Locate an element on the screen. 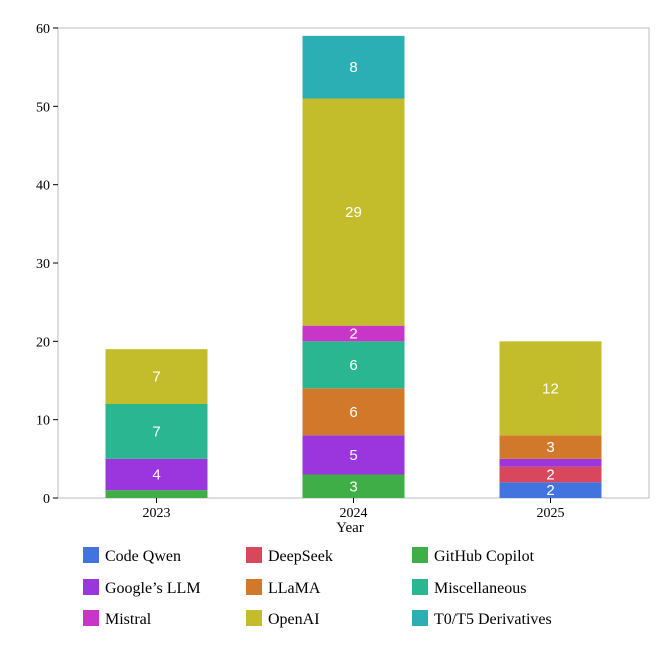  legend-item: T0/T5 Derivatives is located at coordinates (482, 619).